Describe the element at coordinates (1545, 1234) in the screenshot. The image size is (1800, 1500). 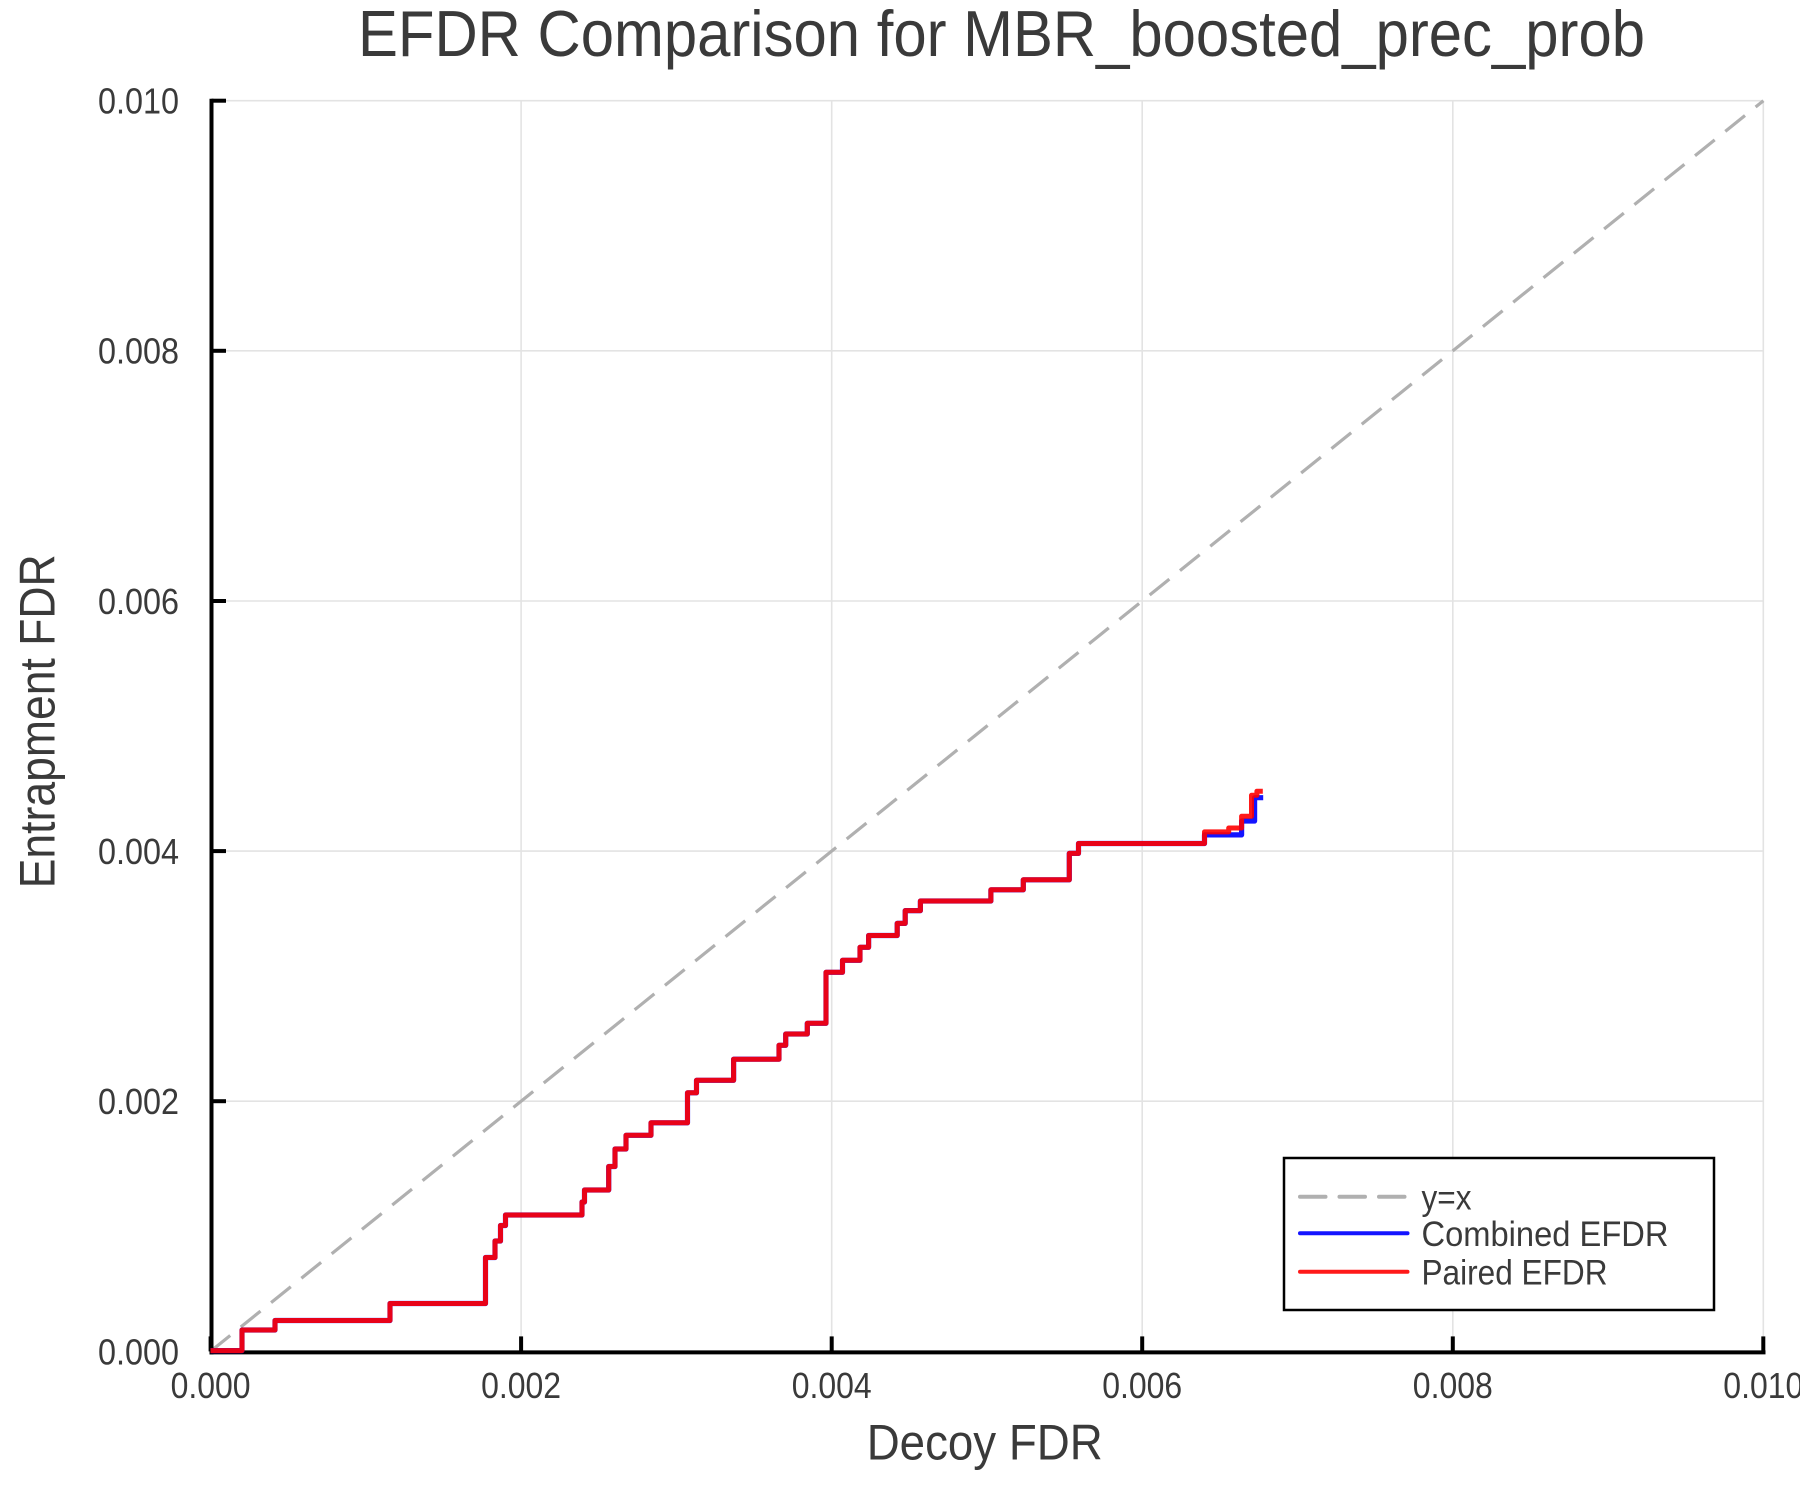
I see `svg-text: Combined EFDR` at that location.